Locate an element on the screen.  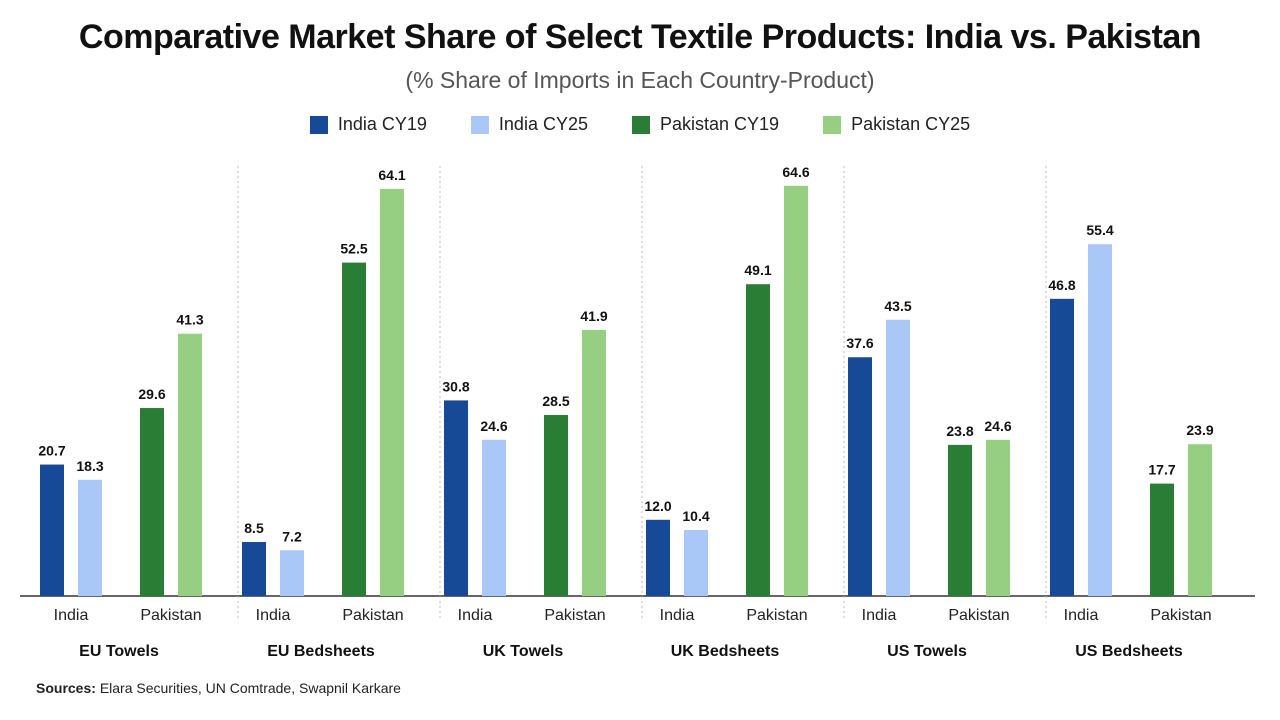
data-label-eu-towels-india-cy19: 20.7 is located at coordinates (51, 451).